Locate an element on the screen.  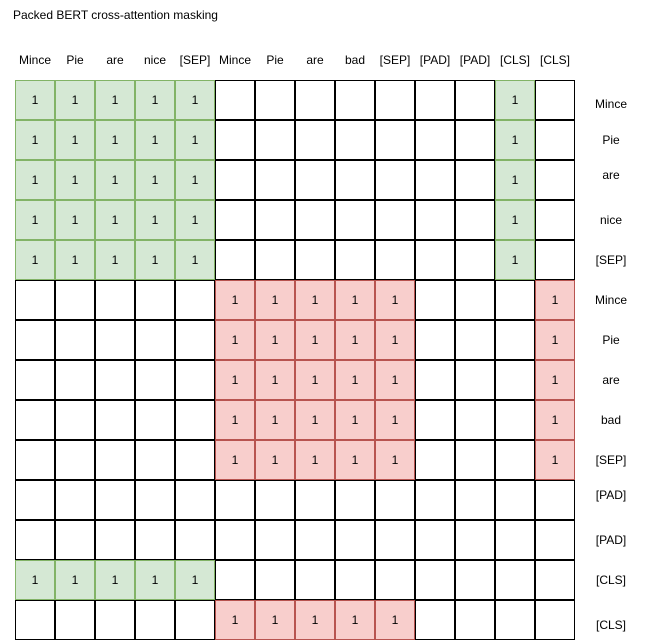
row-label: [PAD] is located at coordinates (611, 540).